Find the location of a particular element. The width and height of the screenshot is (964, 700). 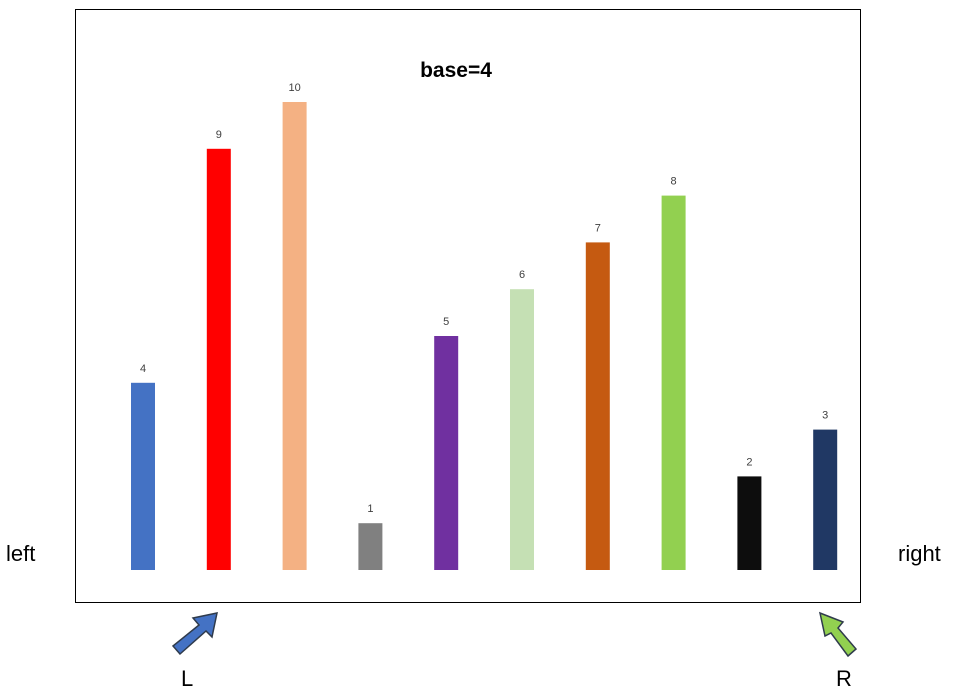

right-label: right is located at coordinates (919, 553).